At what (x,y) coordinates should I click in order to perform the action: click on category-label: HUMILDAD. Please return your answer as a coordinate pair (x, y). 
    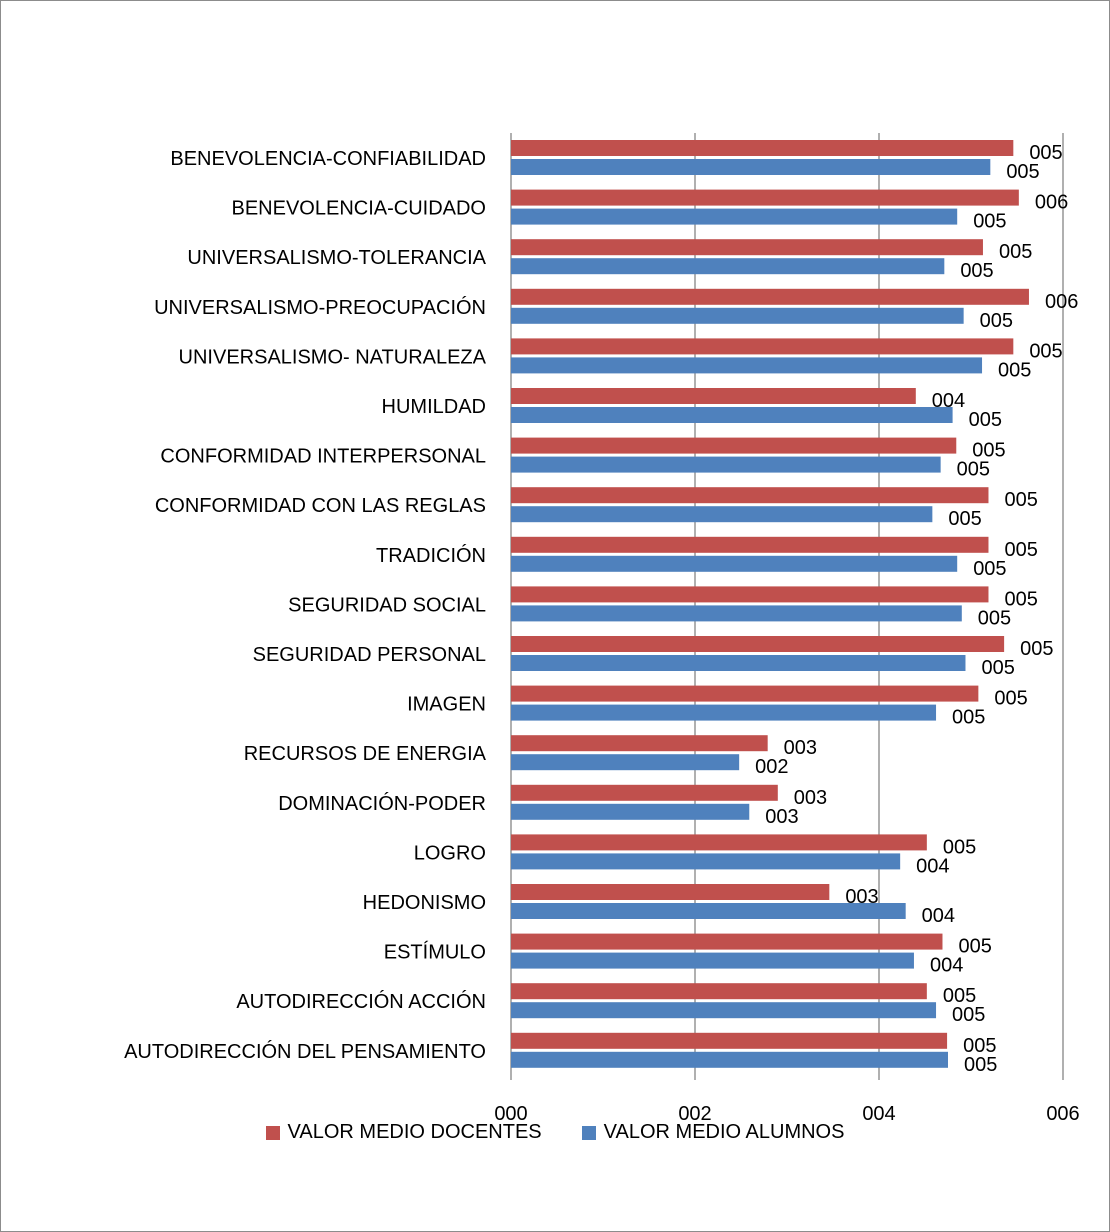
    Looking at the image, I should click on (434, 407).